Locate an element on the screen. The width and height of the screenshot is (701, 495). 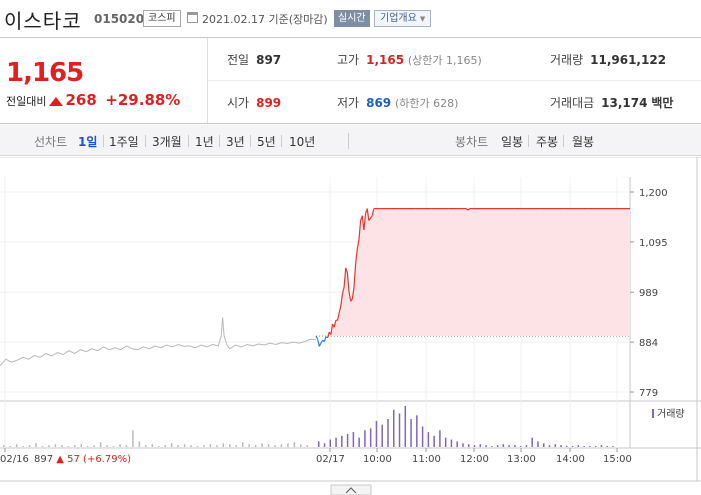
trade-amount: 거래대금 13,174 백만 is located at coordinates (612, 103).